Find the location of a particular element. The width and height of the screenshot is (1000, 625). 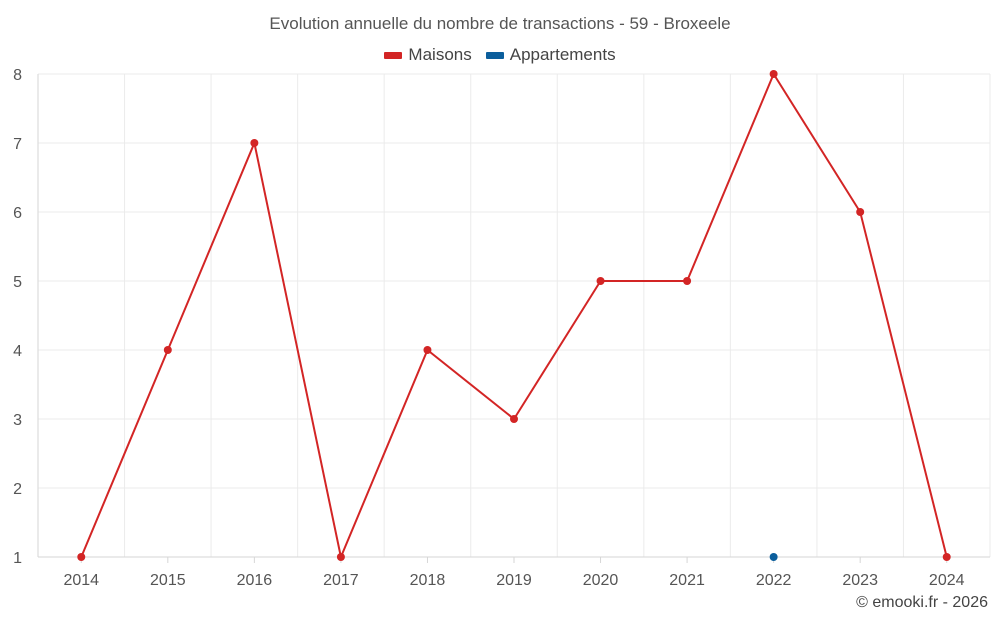

x-tick-label: 2016 is located at coordinates (255, 580).